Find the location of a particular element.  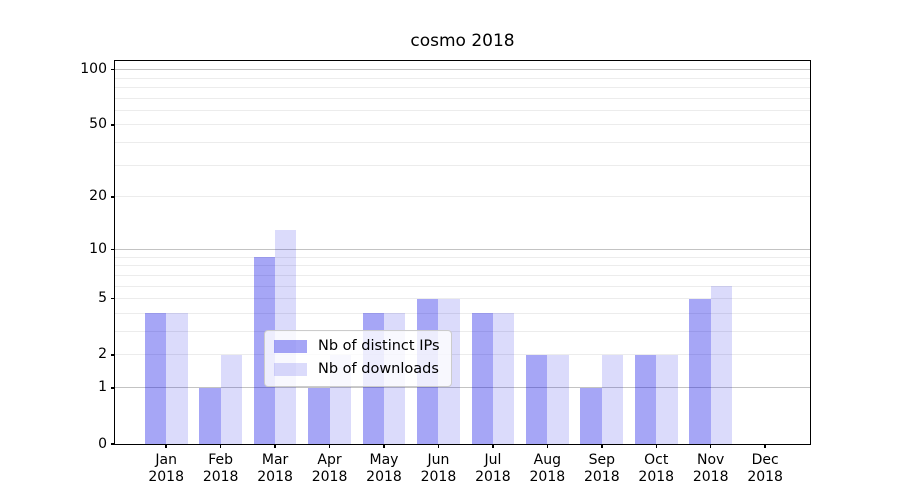

x-tick-label: Jan 2018 is located at coordinates (166, 468).